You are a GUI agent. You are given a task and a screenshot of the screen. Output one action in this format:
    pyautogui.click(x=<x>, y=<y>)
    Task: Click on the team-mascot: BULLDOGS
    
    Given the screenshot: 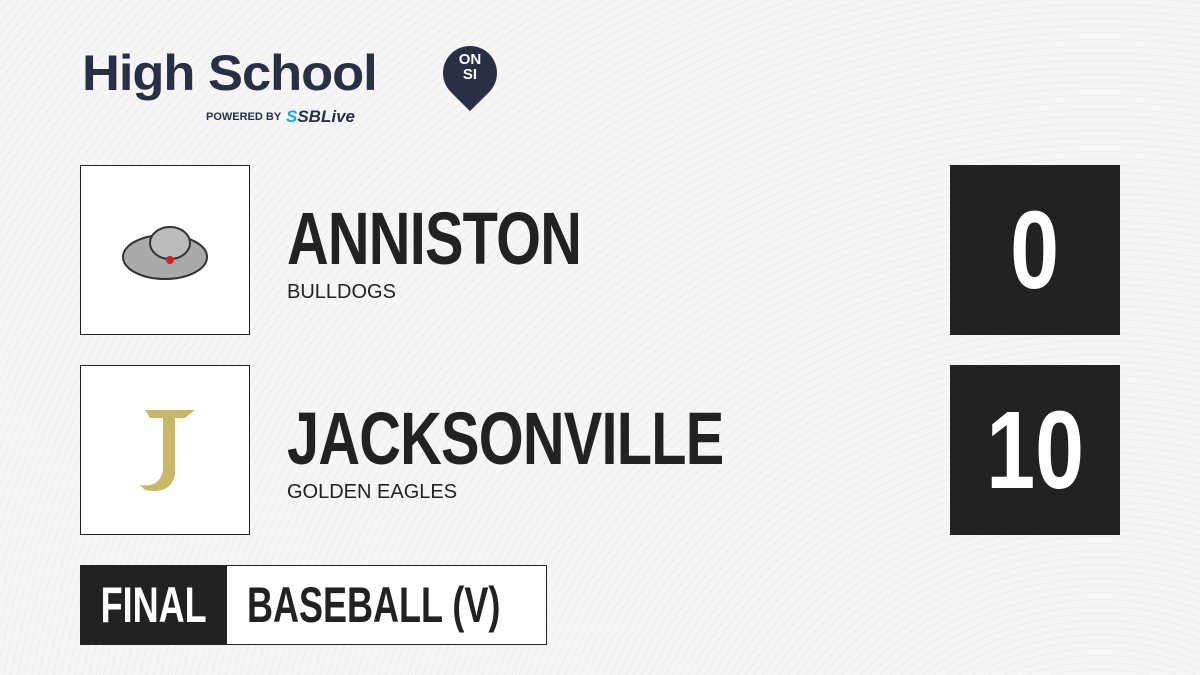 What is the action you would take?
    pyautogui.click(x=341, y=292)
    